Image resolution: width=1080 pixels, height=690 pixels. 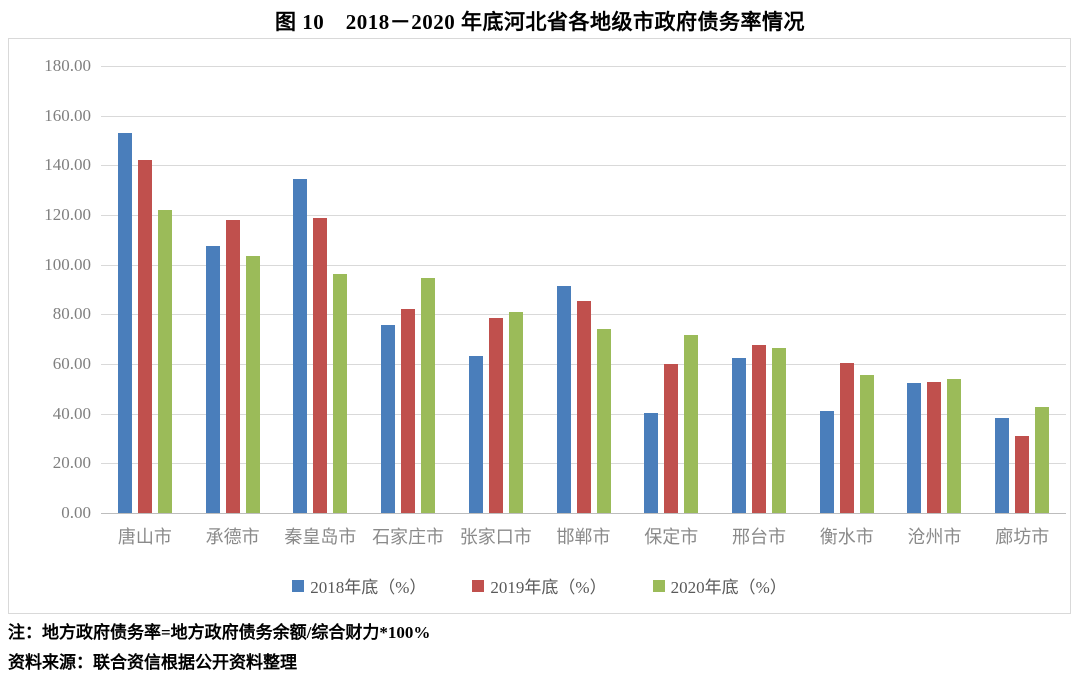 I want to click on x-category-label: 秦皇岛市, so click(x=320, y=537).